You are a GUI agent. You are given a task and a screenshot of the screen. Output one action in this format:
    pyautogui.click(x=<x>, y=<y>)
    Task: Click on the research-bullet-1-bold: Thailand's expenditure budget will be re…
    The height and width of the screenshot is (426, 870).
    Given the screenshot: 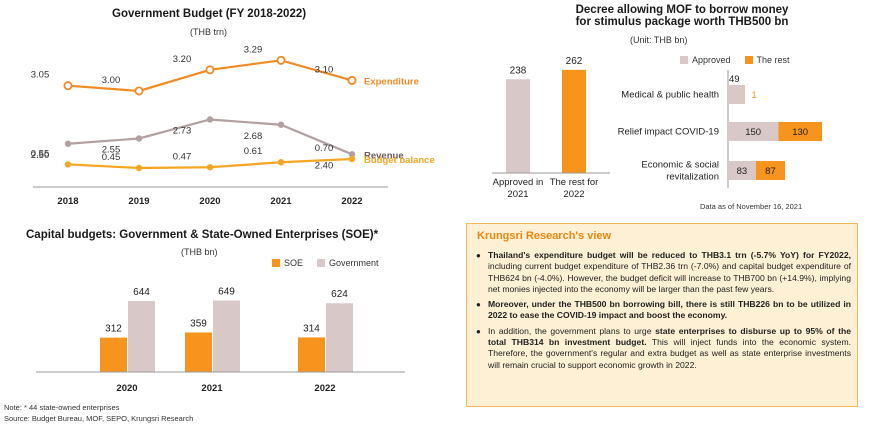 What is the action you would take?
    pyautogui.click(x=669, y=255)
    